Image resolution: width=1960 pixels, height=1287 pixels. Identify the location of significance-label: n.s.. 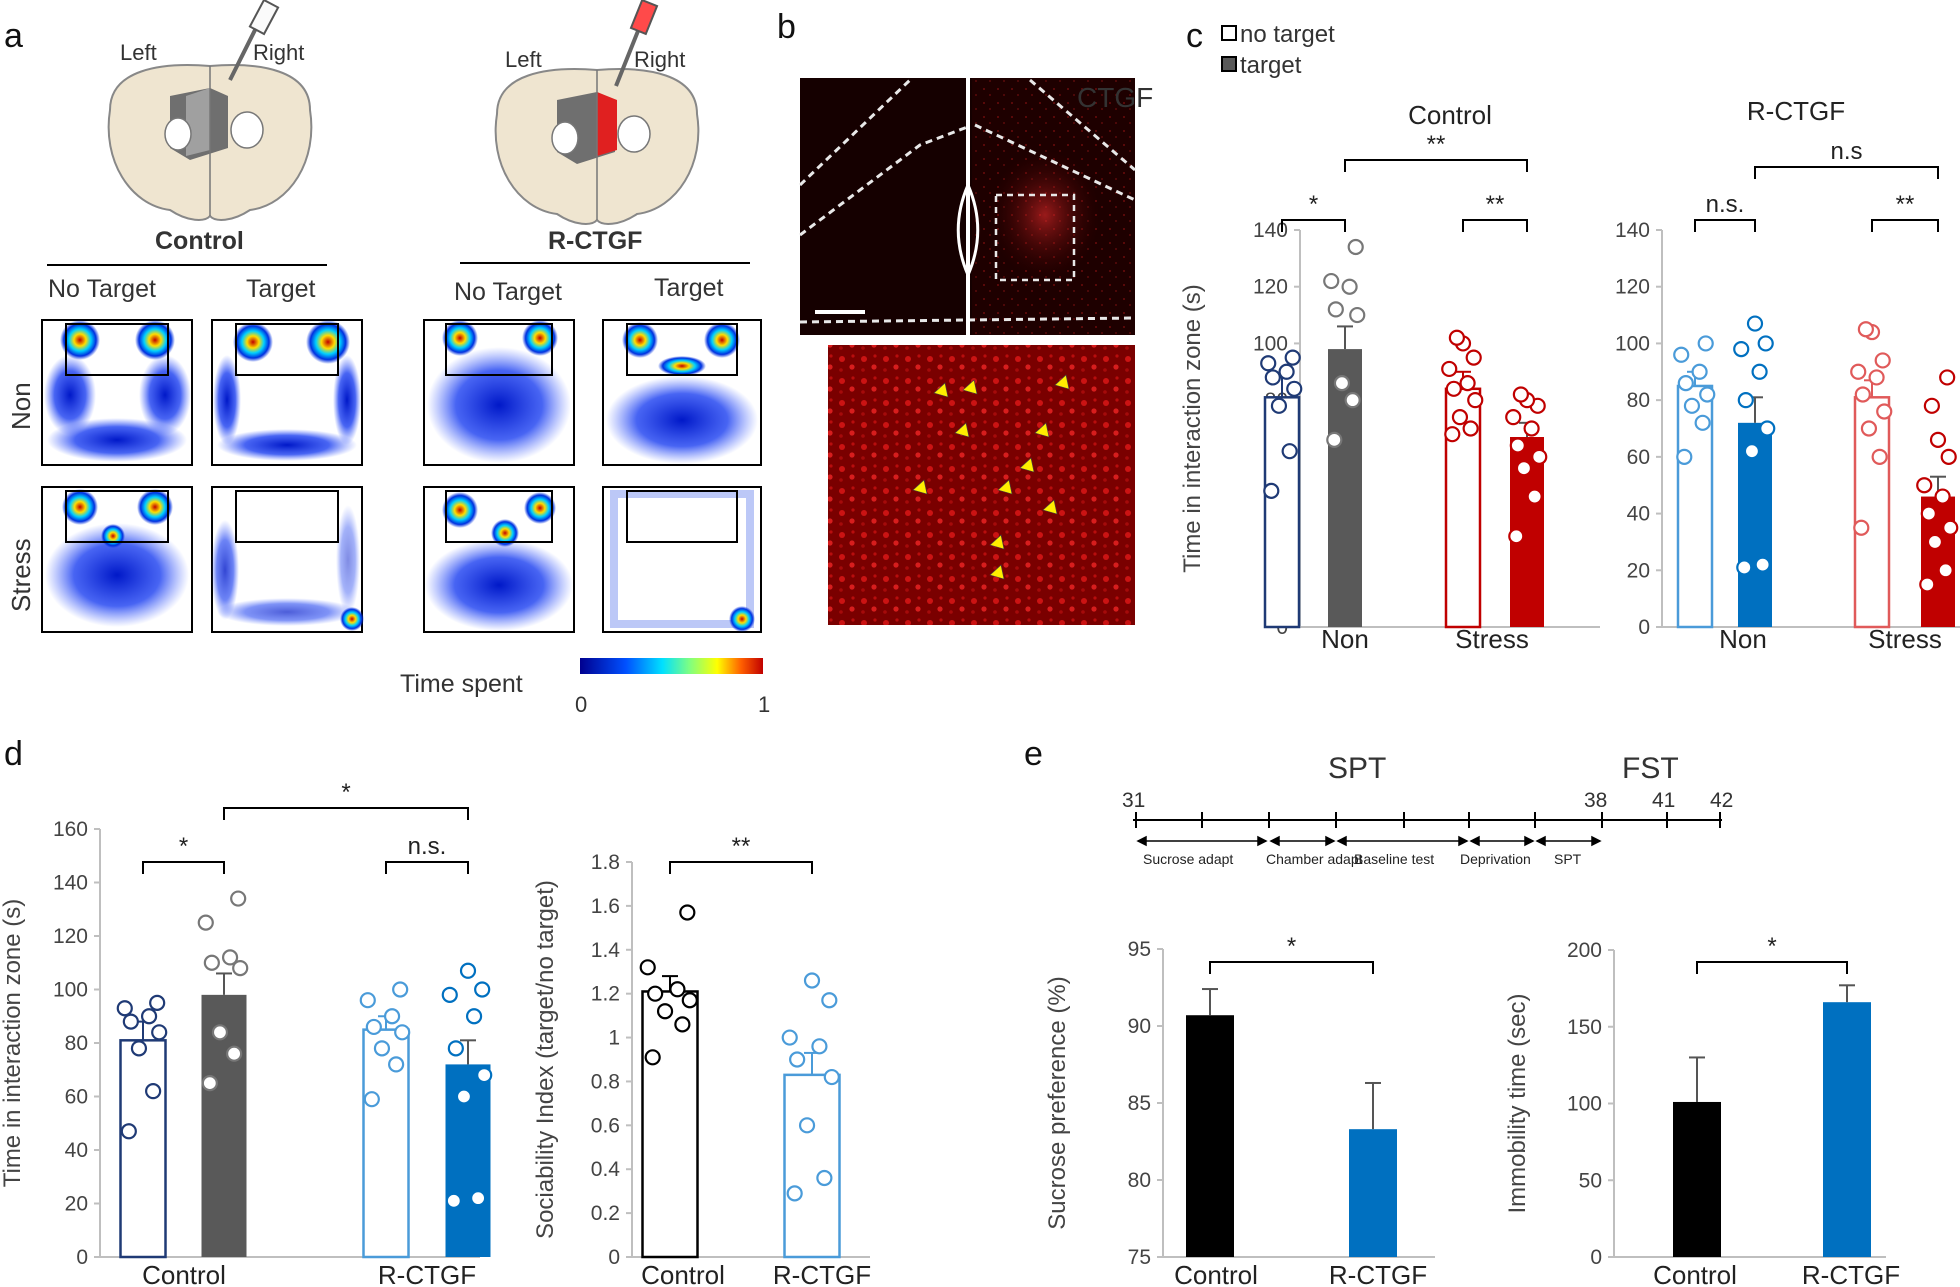
(1725, 204).